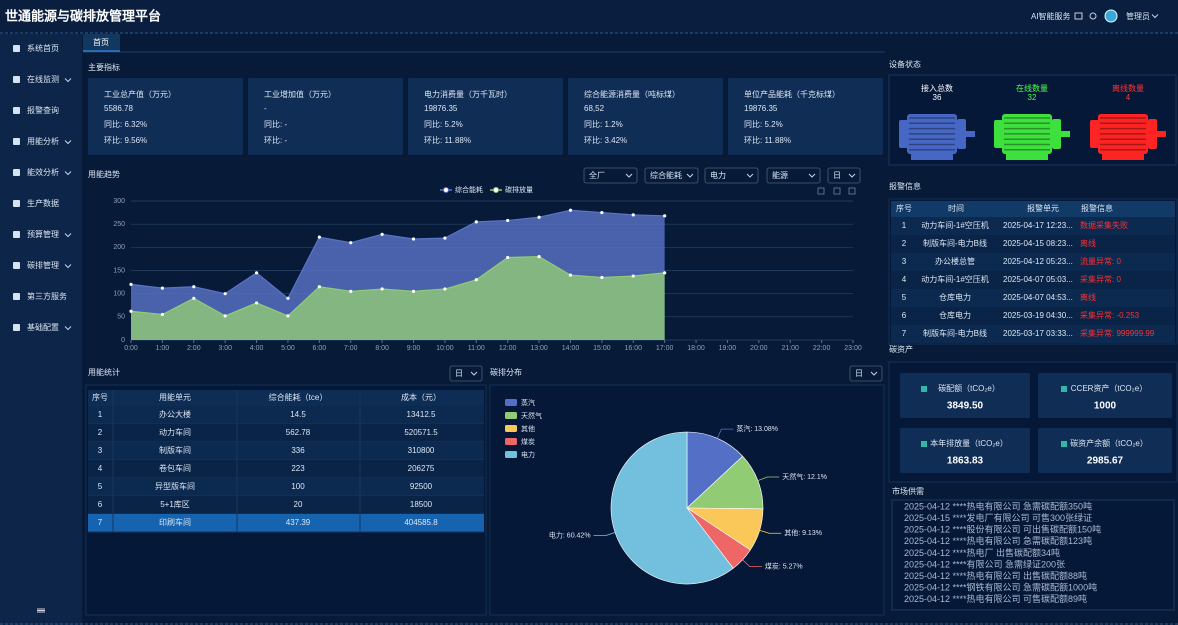  I want to click on table-cell: 离线, so click(1088, 243).